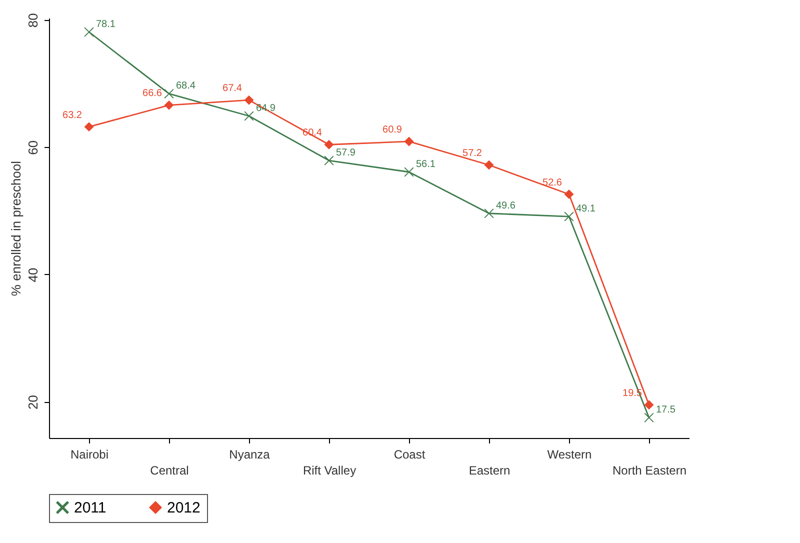 The image size is (800, 543). I want to click on data-label: 66.6, so click(152, 94).